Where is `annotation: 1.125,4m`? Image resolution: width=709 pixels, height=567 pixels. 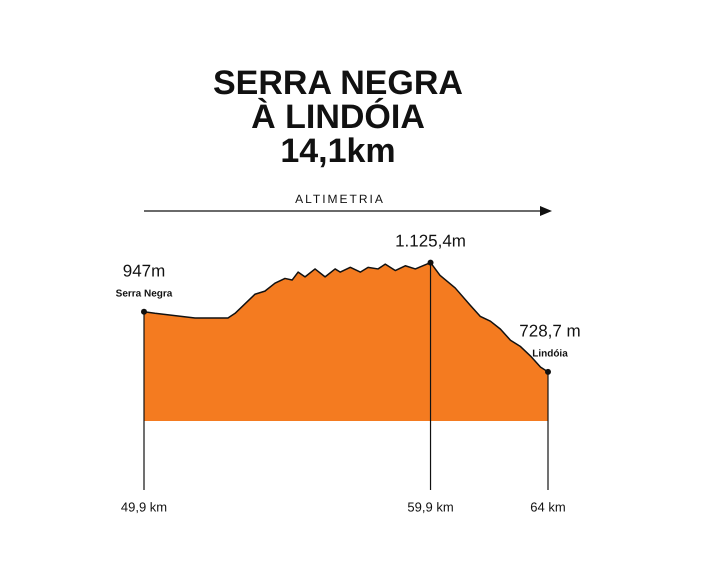
annotation: 1.125,4m is located at coordinates (430, 240).